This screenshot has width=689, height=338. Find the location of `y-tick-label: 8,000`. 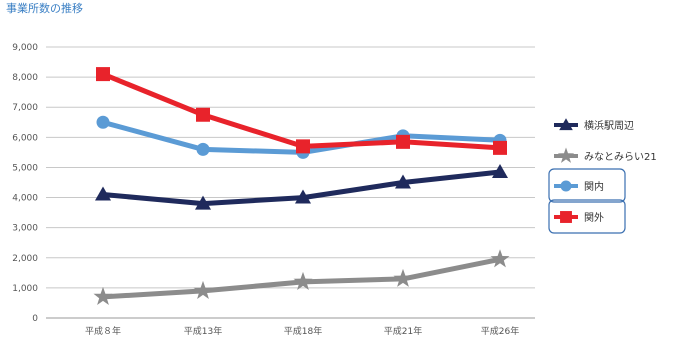

y-tick-label: 8,000 is located at coordinates (25, 78).